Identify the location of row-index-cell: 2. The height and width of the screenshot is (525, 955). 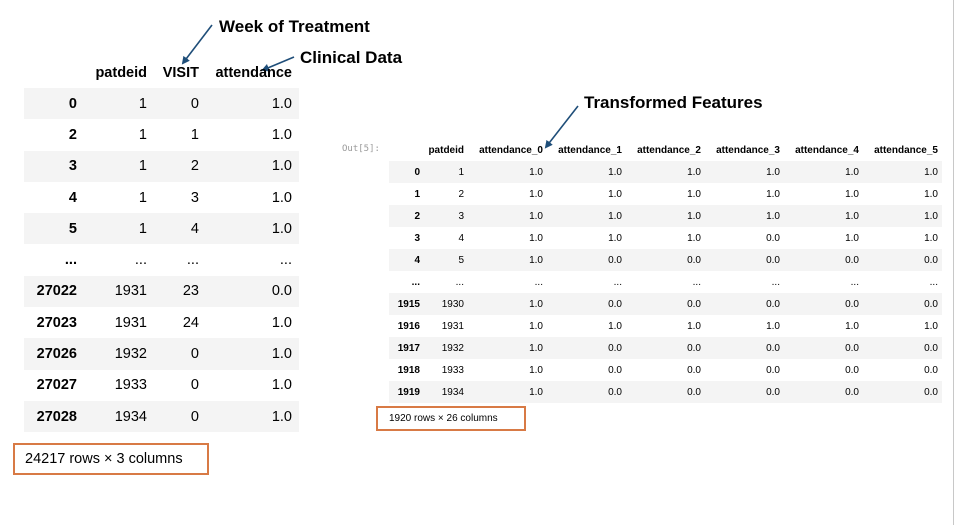
(72, 134).